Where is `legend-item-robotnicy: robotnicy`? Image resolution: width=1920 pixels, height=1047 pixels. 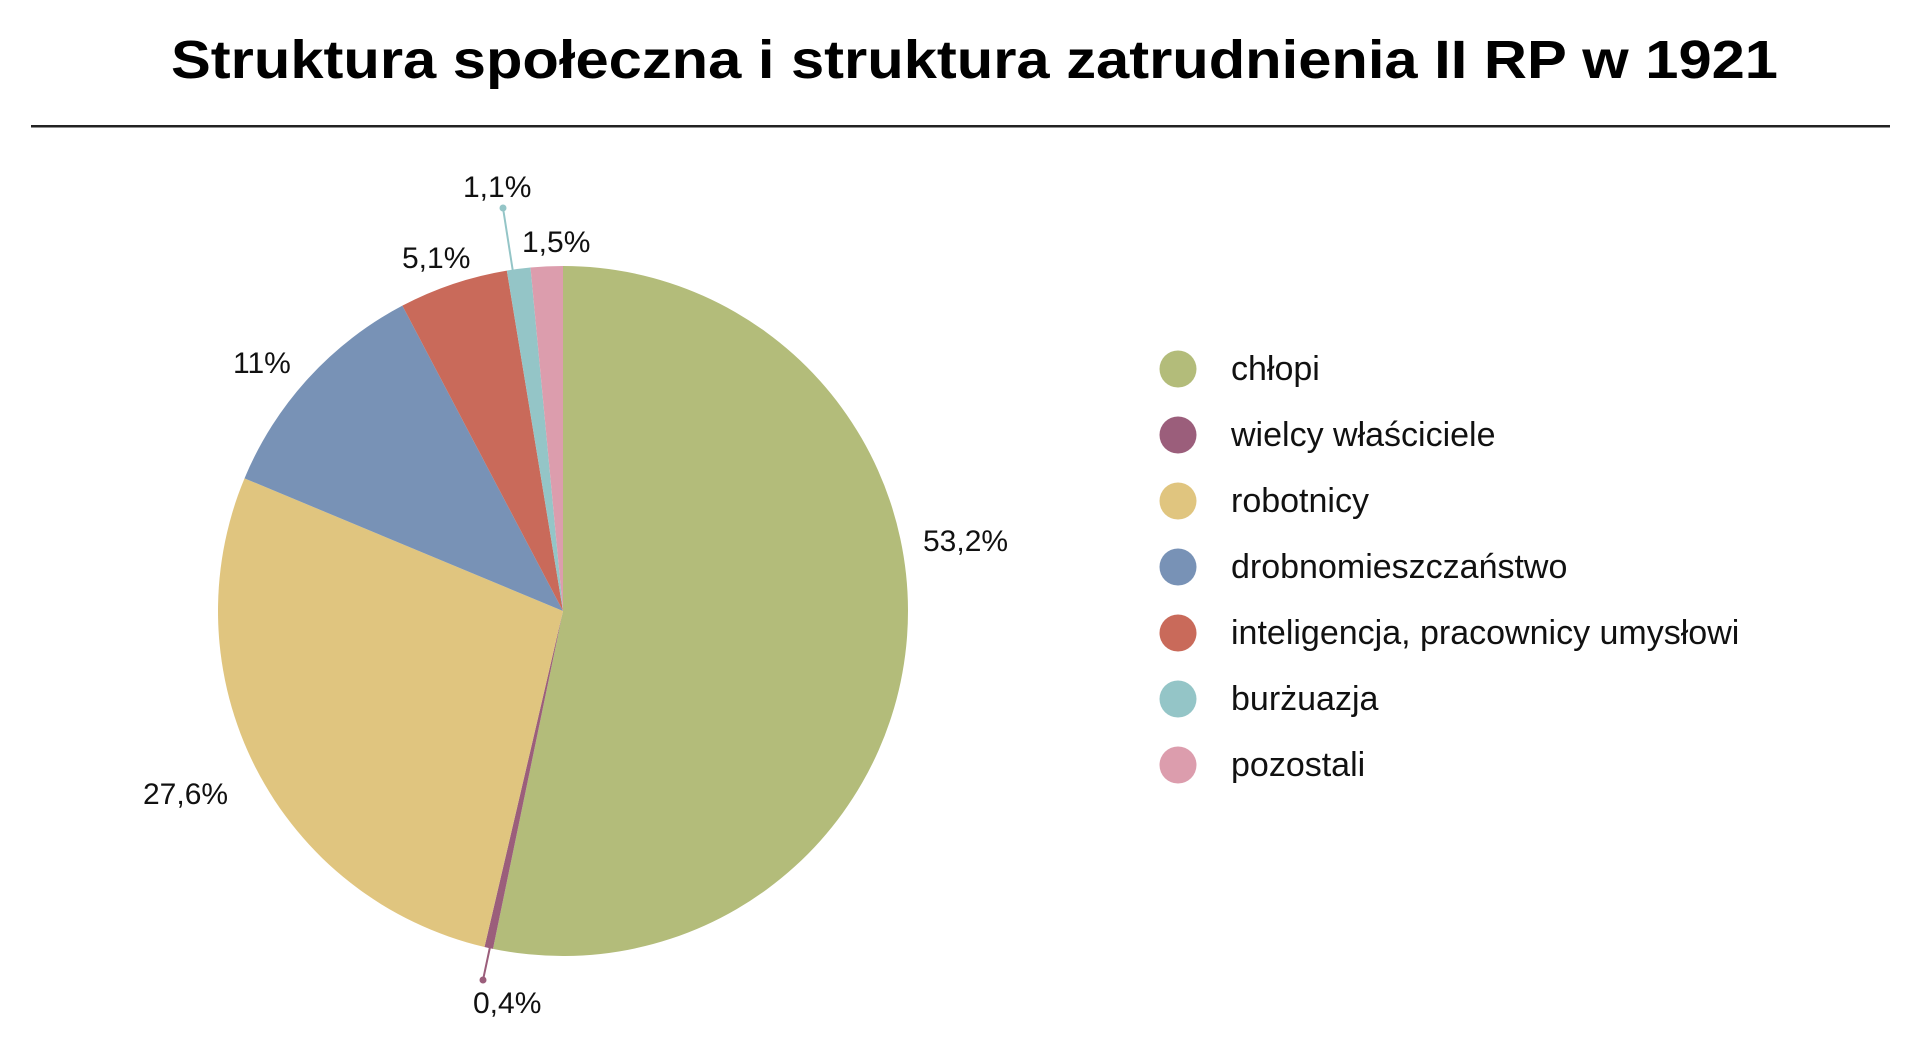
legend-item-robotnicy: robotnicy is located at coordinates (1264, 501).